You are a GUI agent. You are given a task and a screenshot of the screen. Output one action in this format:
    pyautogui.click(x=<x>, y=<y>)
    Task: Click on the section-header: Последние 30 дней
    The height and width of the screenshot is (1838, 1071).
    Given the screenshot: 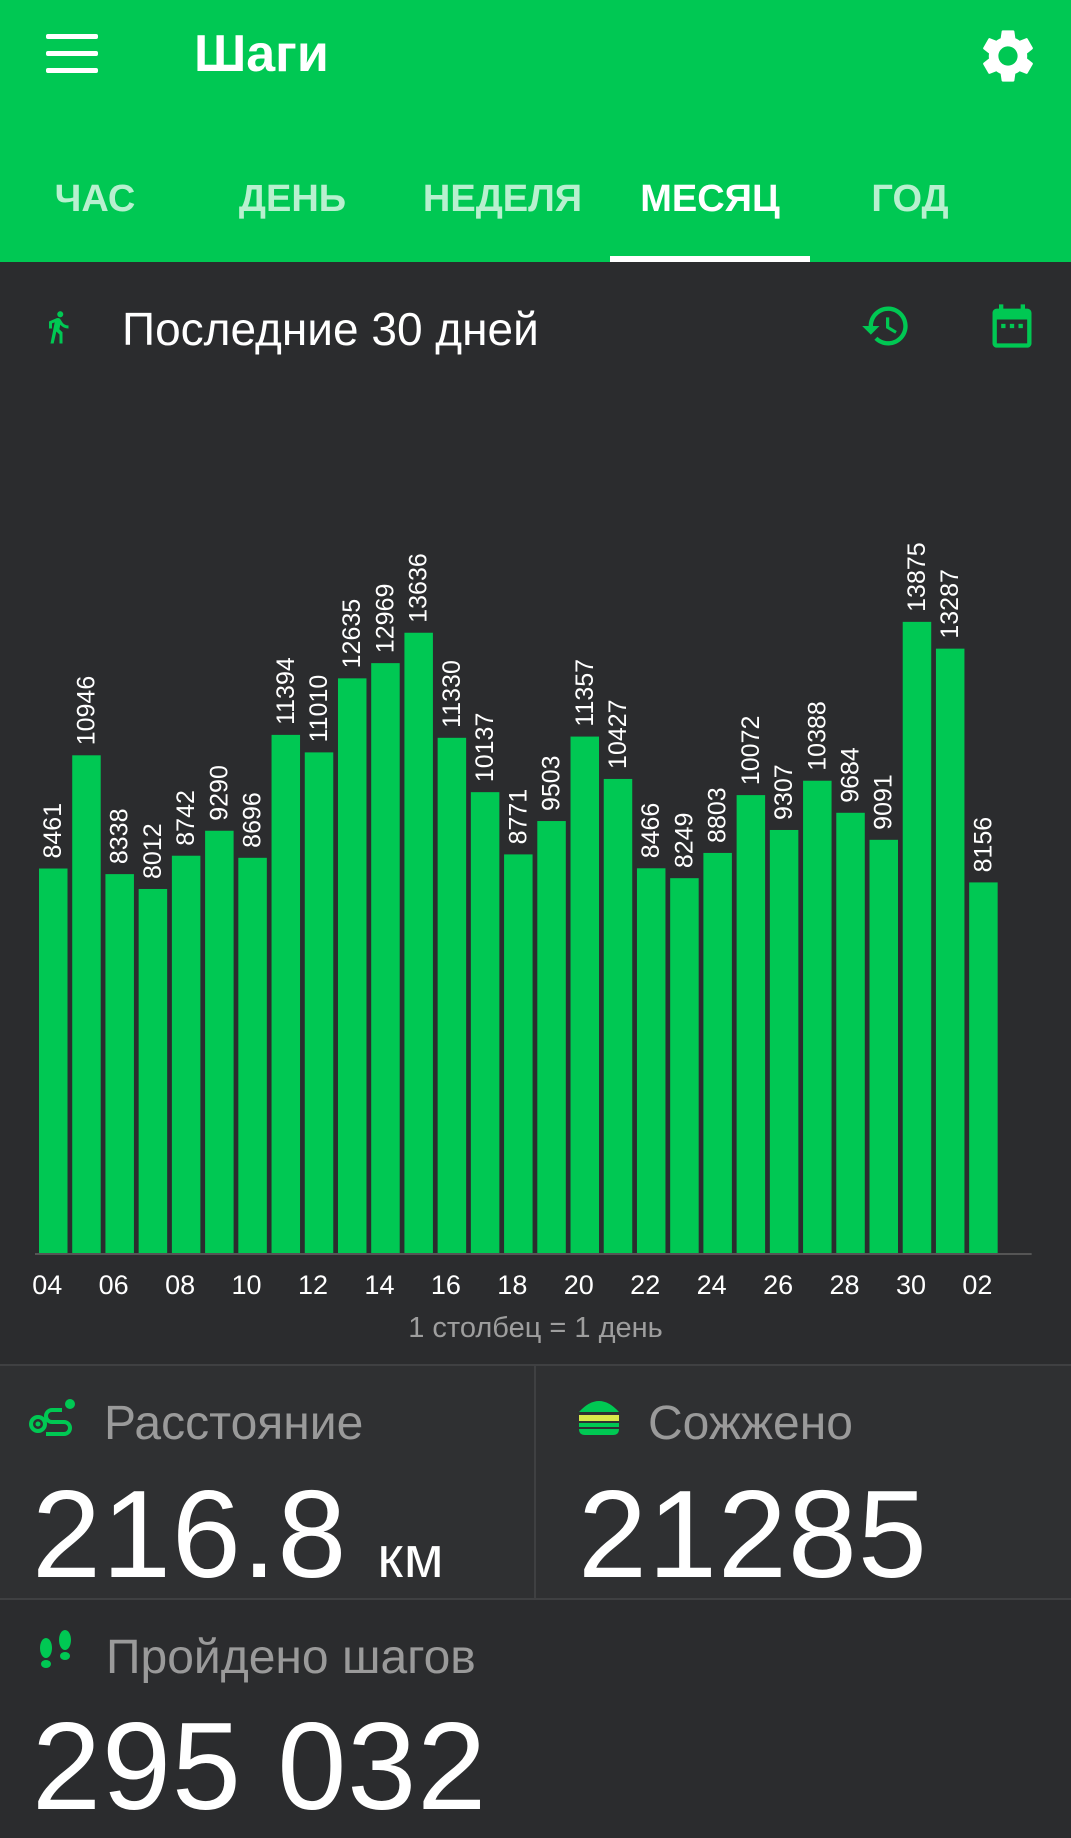 What is the action you would take?
    pyautogui.click(x=535, y=332)
    